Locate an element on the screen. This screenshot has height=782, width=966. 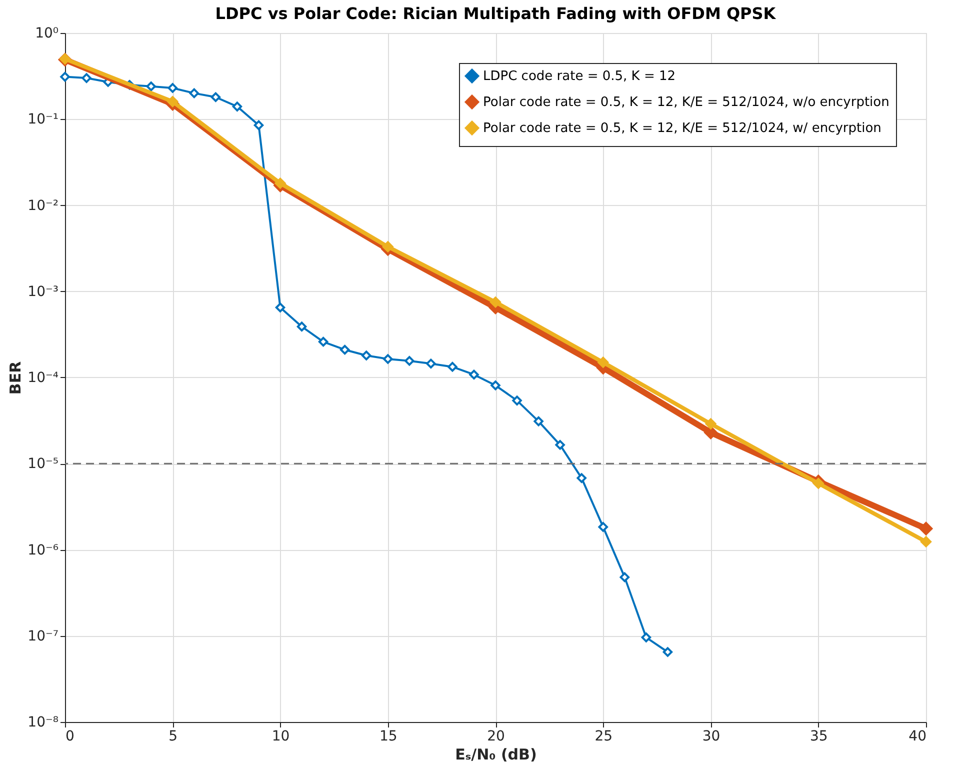
y-tick-label: 10⁻⁴ is located at coordinates (43, 378).